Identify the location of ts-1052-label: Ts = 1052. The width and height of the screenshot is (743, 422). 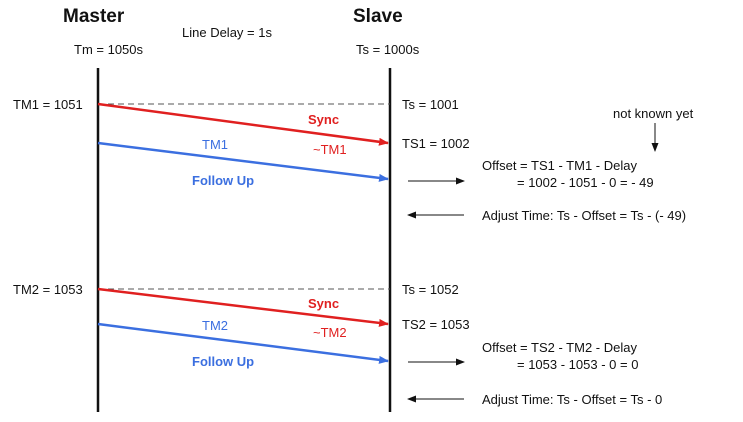
(430, 289).